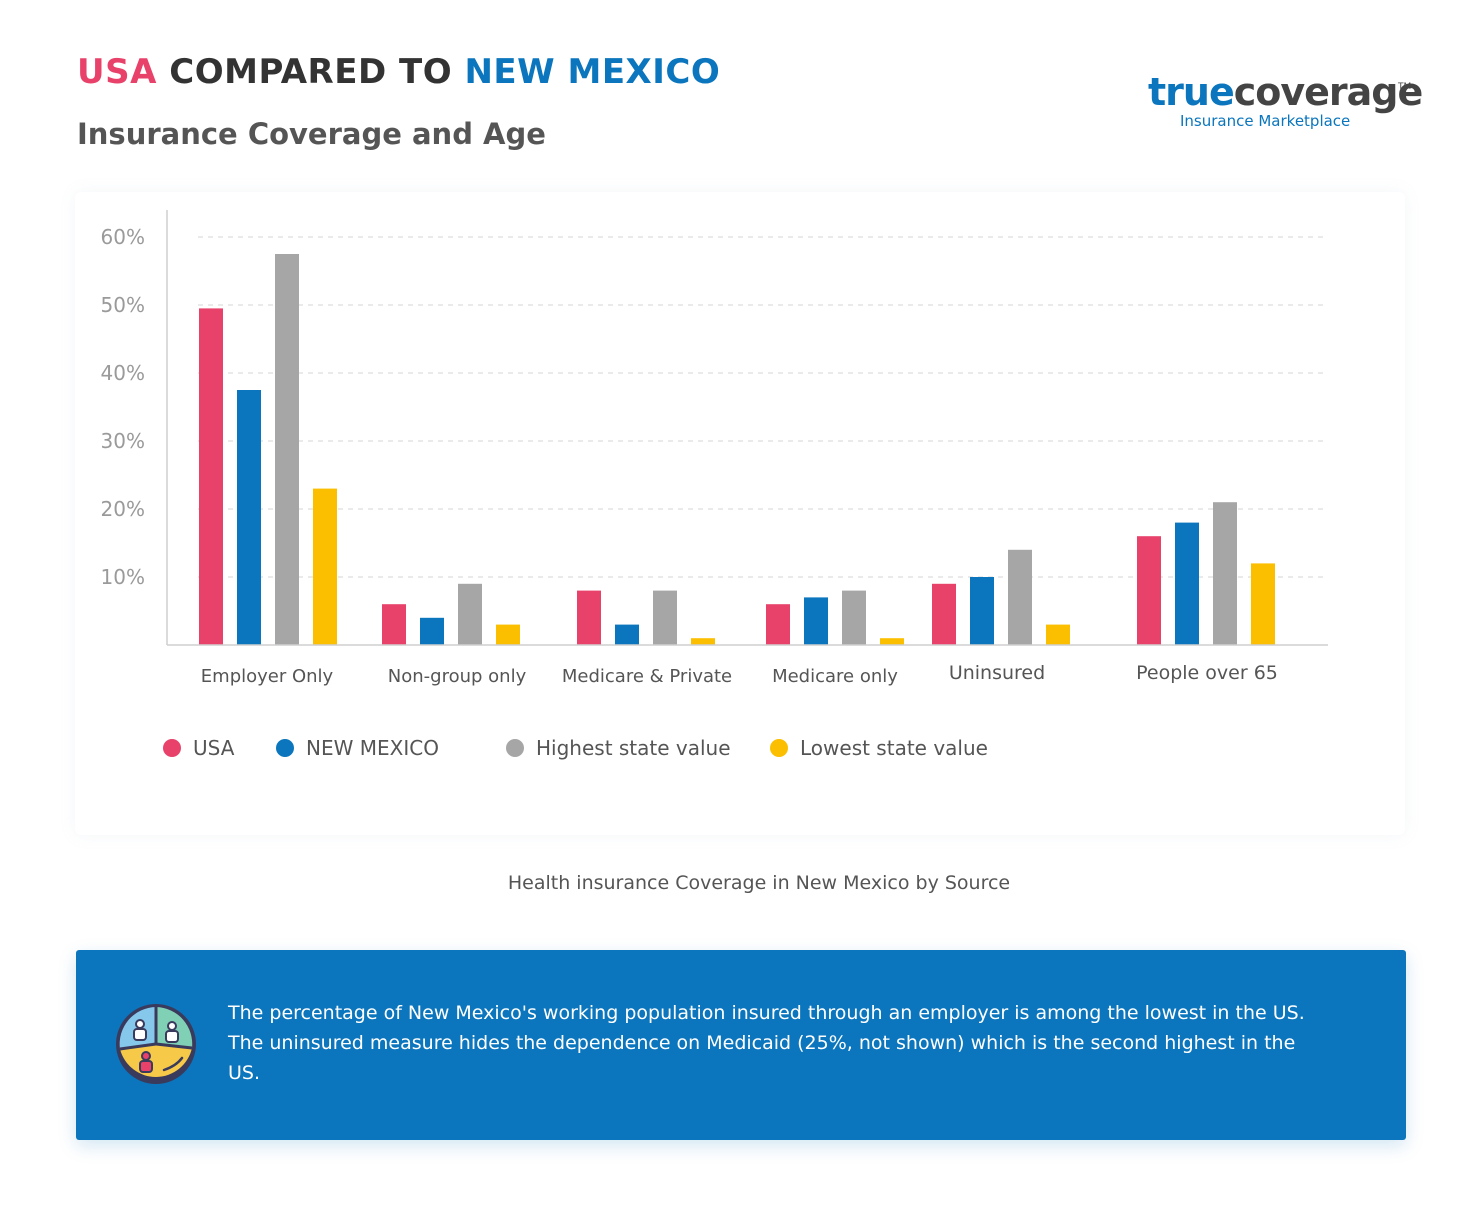  Describe the element at coordinates (997, 673) in the screenshot. I see `x-tick-label: Uninsured` at that location.